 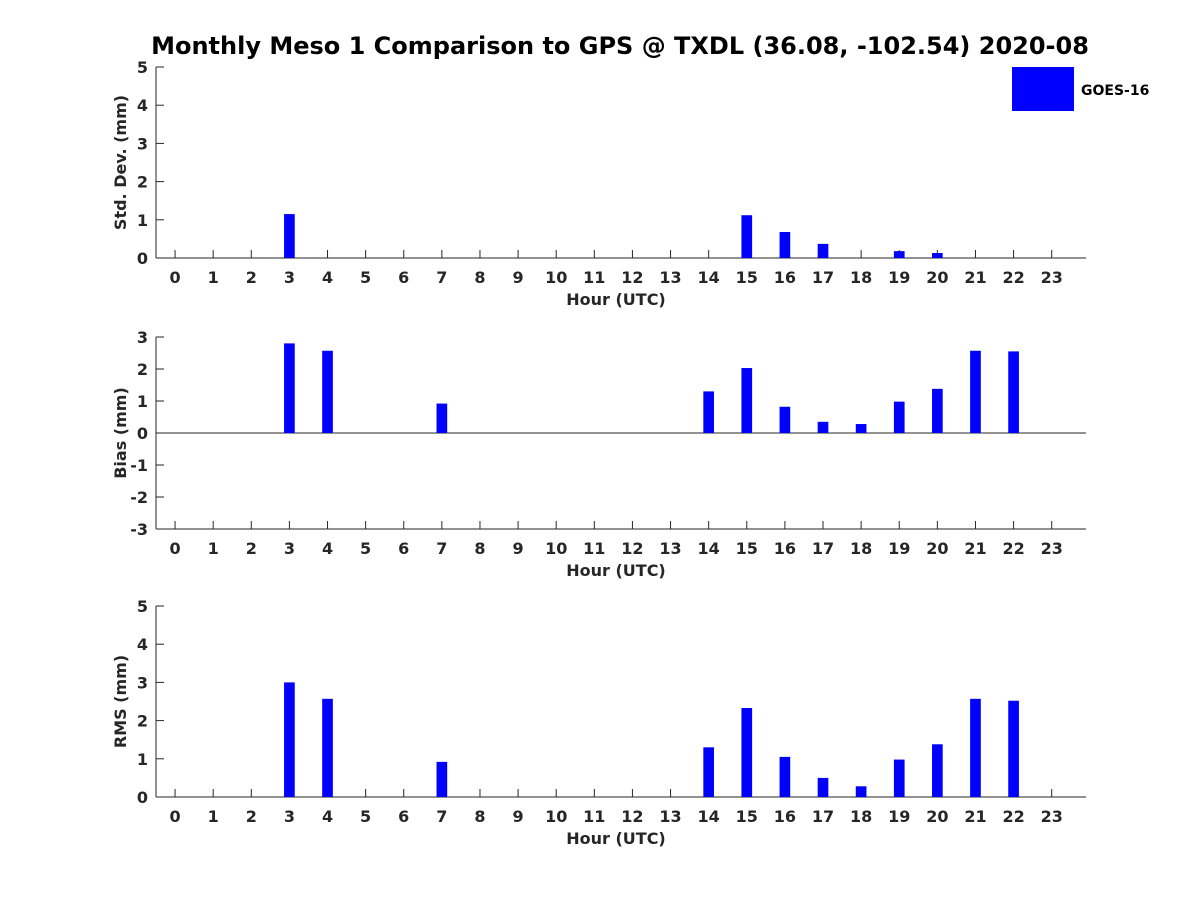 What do you see at coordinates (139, 497) in the screenshot?
I see `y-tick-label: -2` at bounding box center [139, 497].